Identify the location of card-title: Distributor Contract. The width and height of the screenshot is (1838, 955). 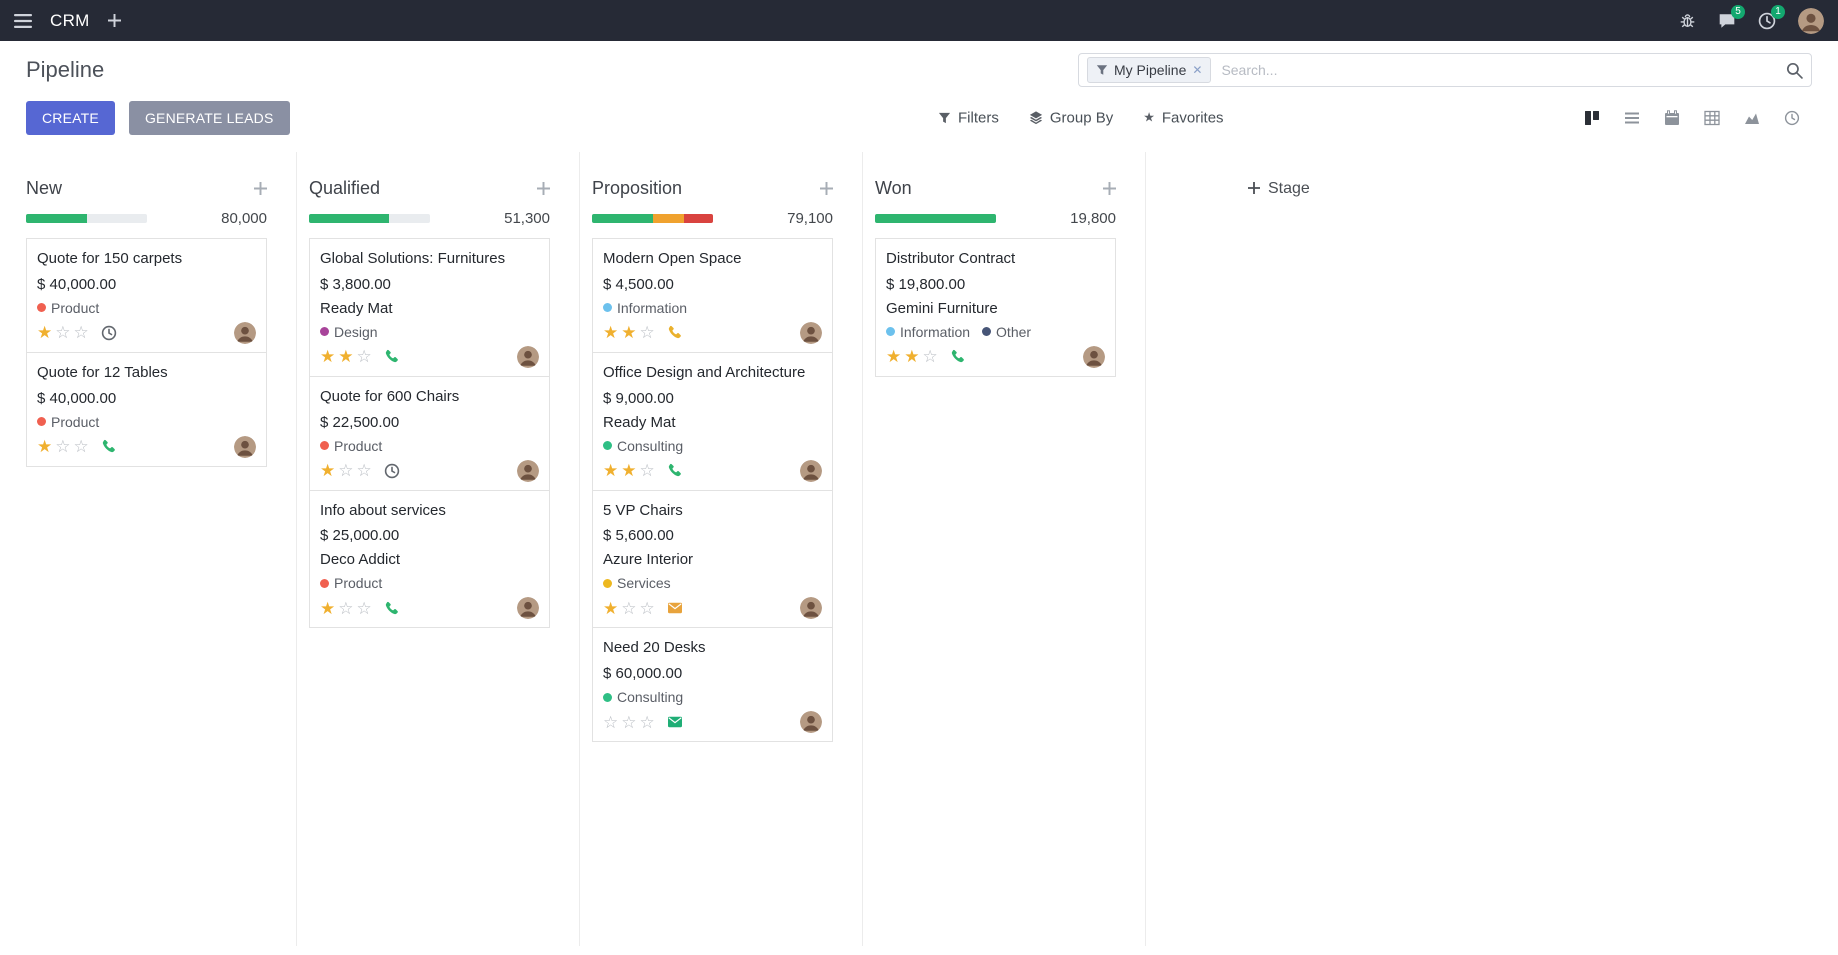
(951, 258).